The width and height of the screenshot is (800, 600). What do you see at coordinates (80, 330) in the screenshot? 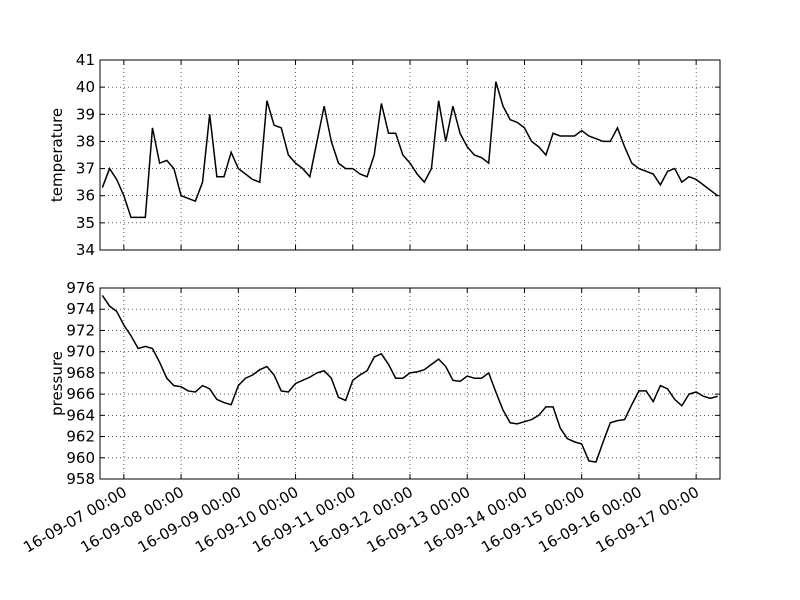
I see `y-tick-label: 972` at bounding box center [80, 330].